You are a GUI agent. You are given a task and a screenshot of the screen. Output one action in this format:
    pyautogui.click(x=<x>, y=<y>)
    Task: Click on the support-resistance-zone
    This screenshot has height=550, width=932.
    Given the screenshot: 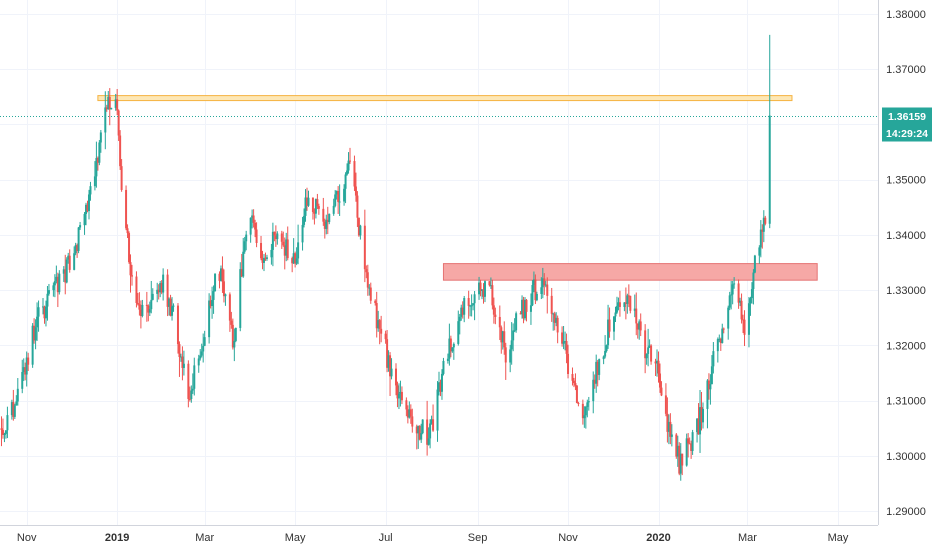 What is the action you would take?
    pyautogui.click(x=630, y=272)
    